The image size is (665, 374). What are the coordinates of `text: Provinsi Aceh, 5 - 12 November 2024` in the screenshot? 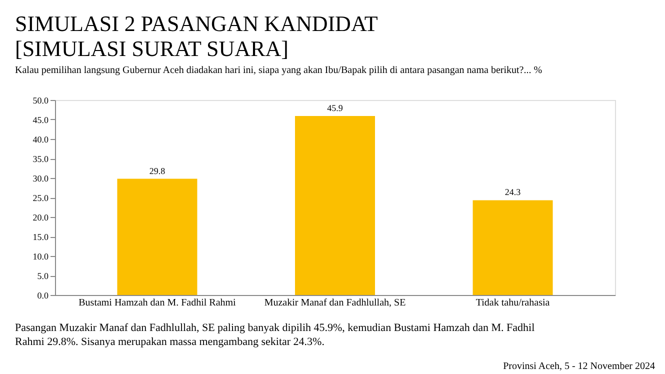 It's located at (579, 366).